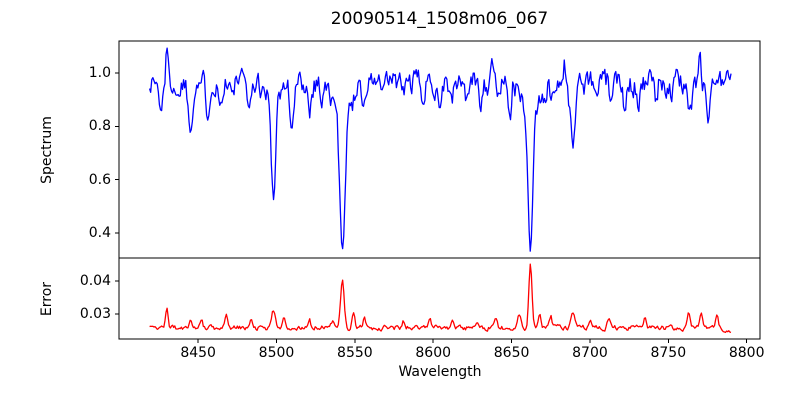 This screenshot has width=800, height=400. What do you see at coordinates (439, 19) in the screenshot?
I see `chart-title: 20090514_1508m06_067` at bounding box center [439, 19].